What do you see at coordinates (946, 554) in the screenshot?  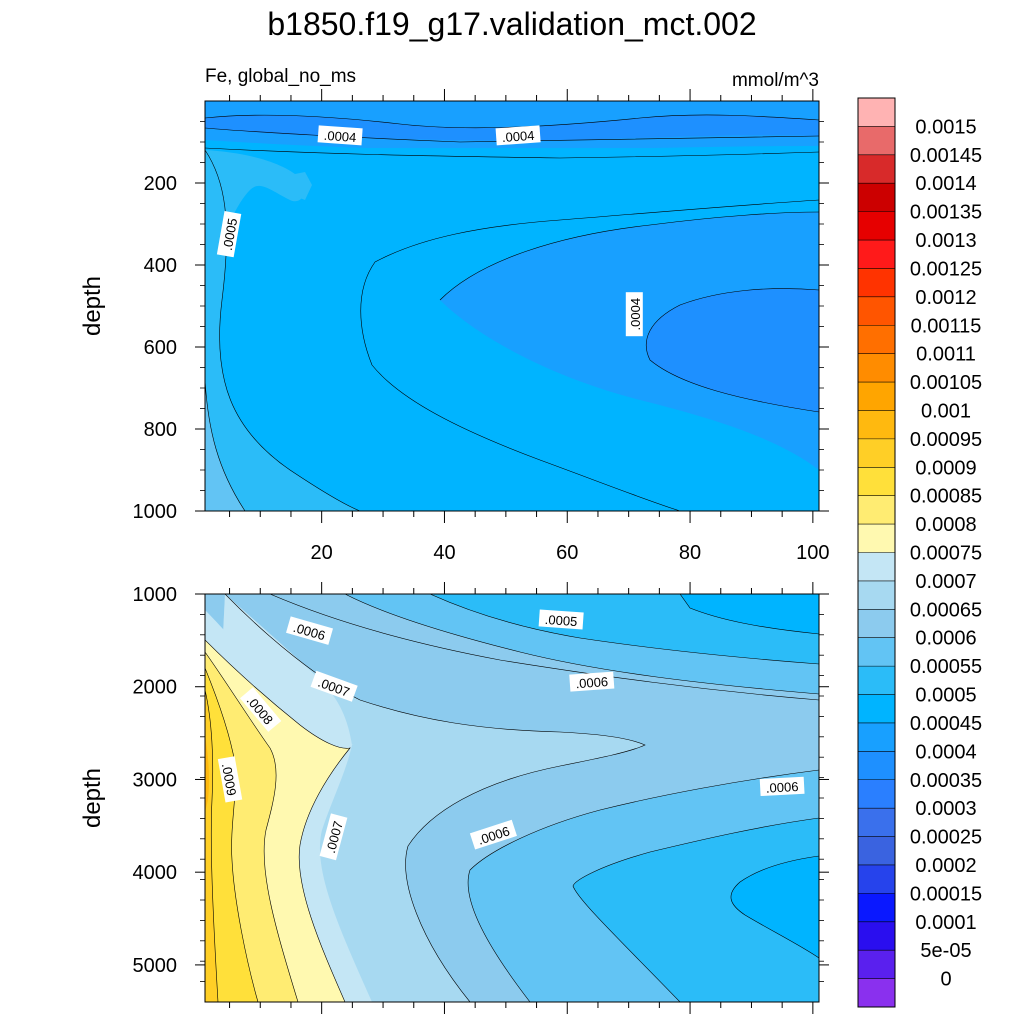 I see `colorbar-label: 0.00075` at bounding box center [946, 554].